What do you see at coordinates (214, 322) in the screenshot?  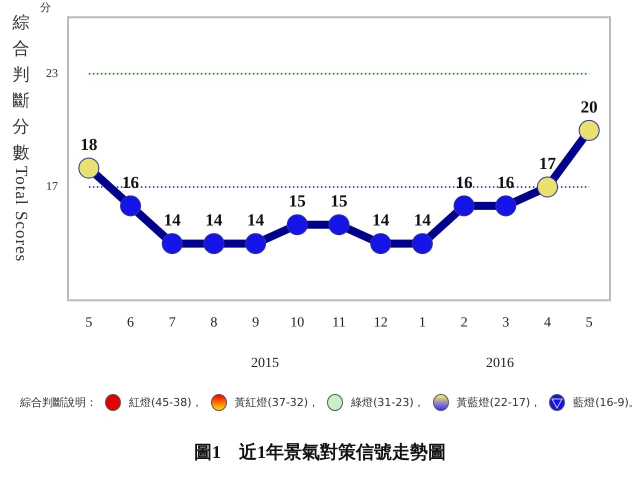 I see `x-tick-label: 8` at bounding box center [214, 322].